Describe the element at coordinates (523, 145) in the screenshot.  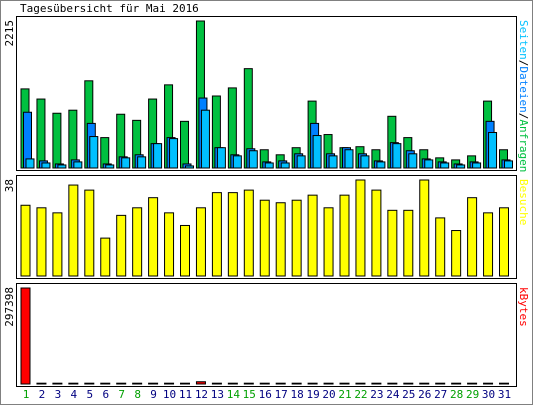
I see `legend-entry: Anfragen` at that location.